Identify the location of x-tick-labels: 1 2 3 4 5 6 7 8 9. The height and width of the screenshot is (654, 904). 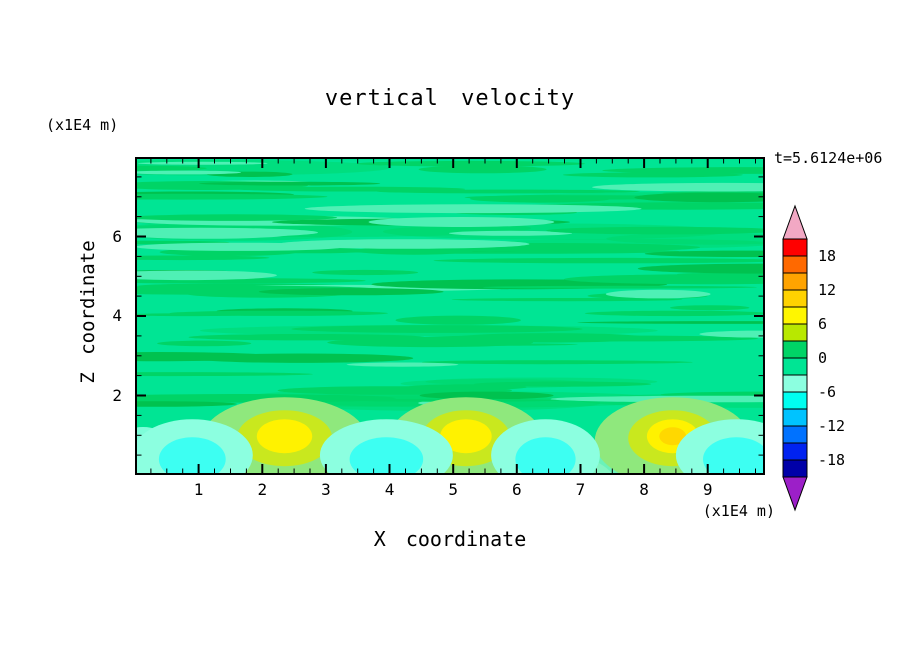
(450, 491).